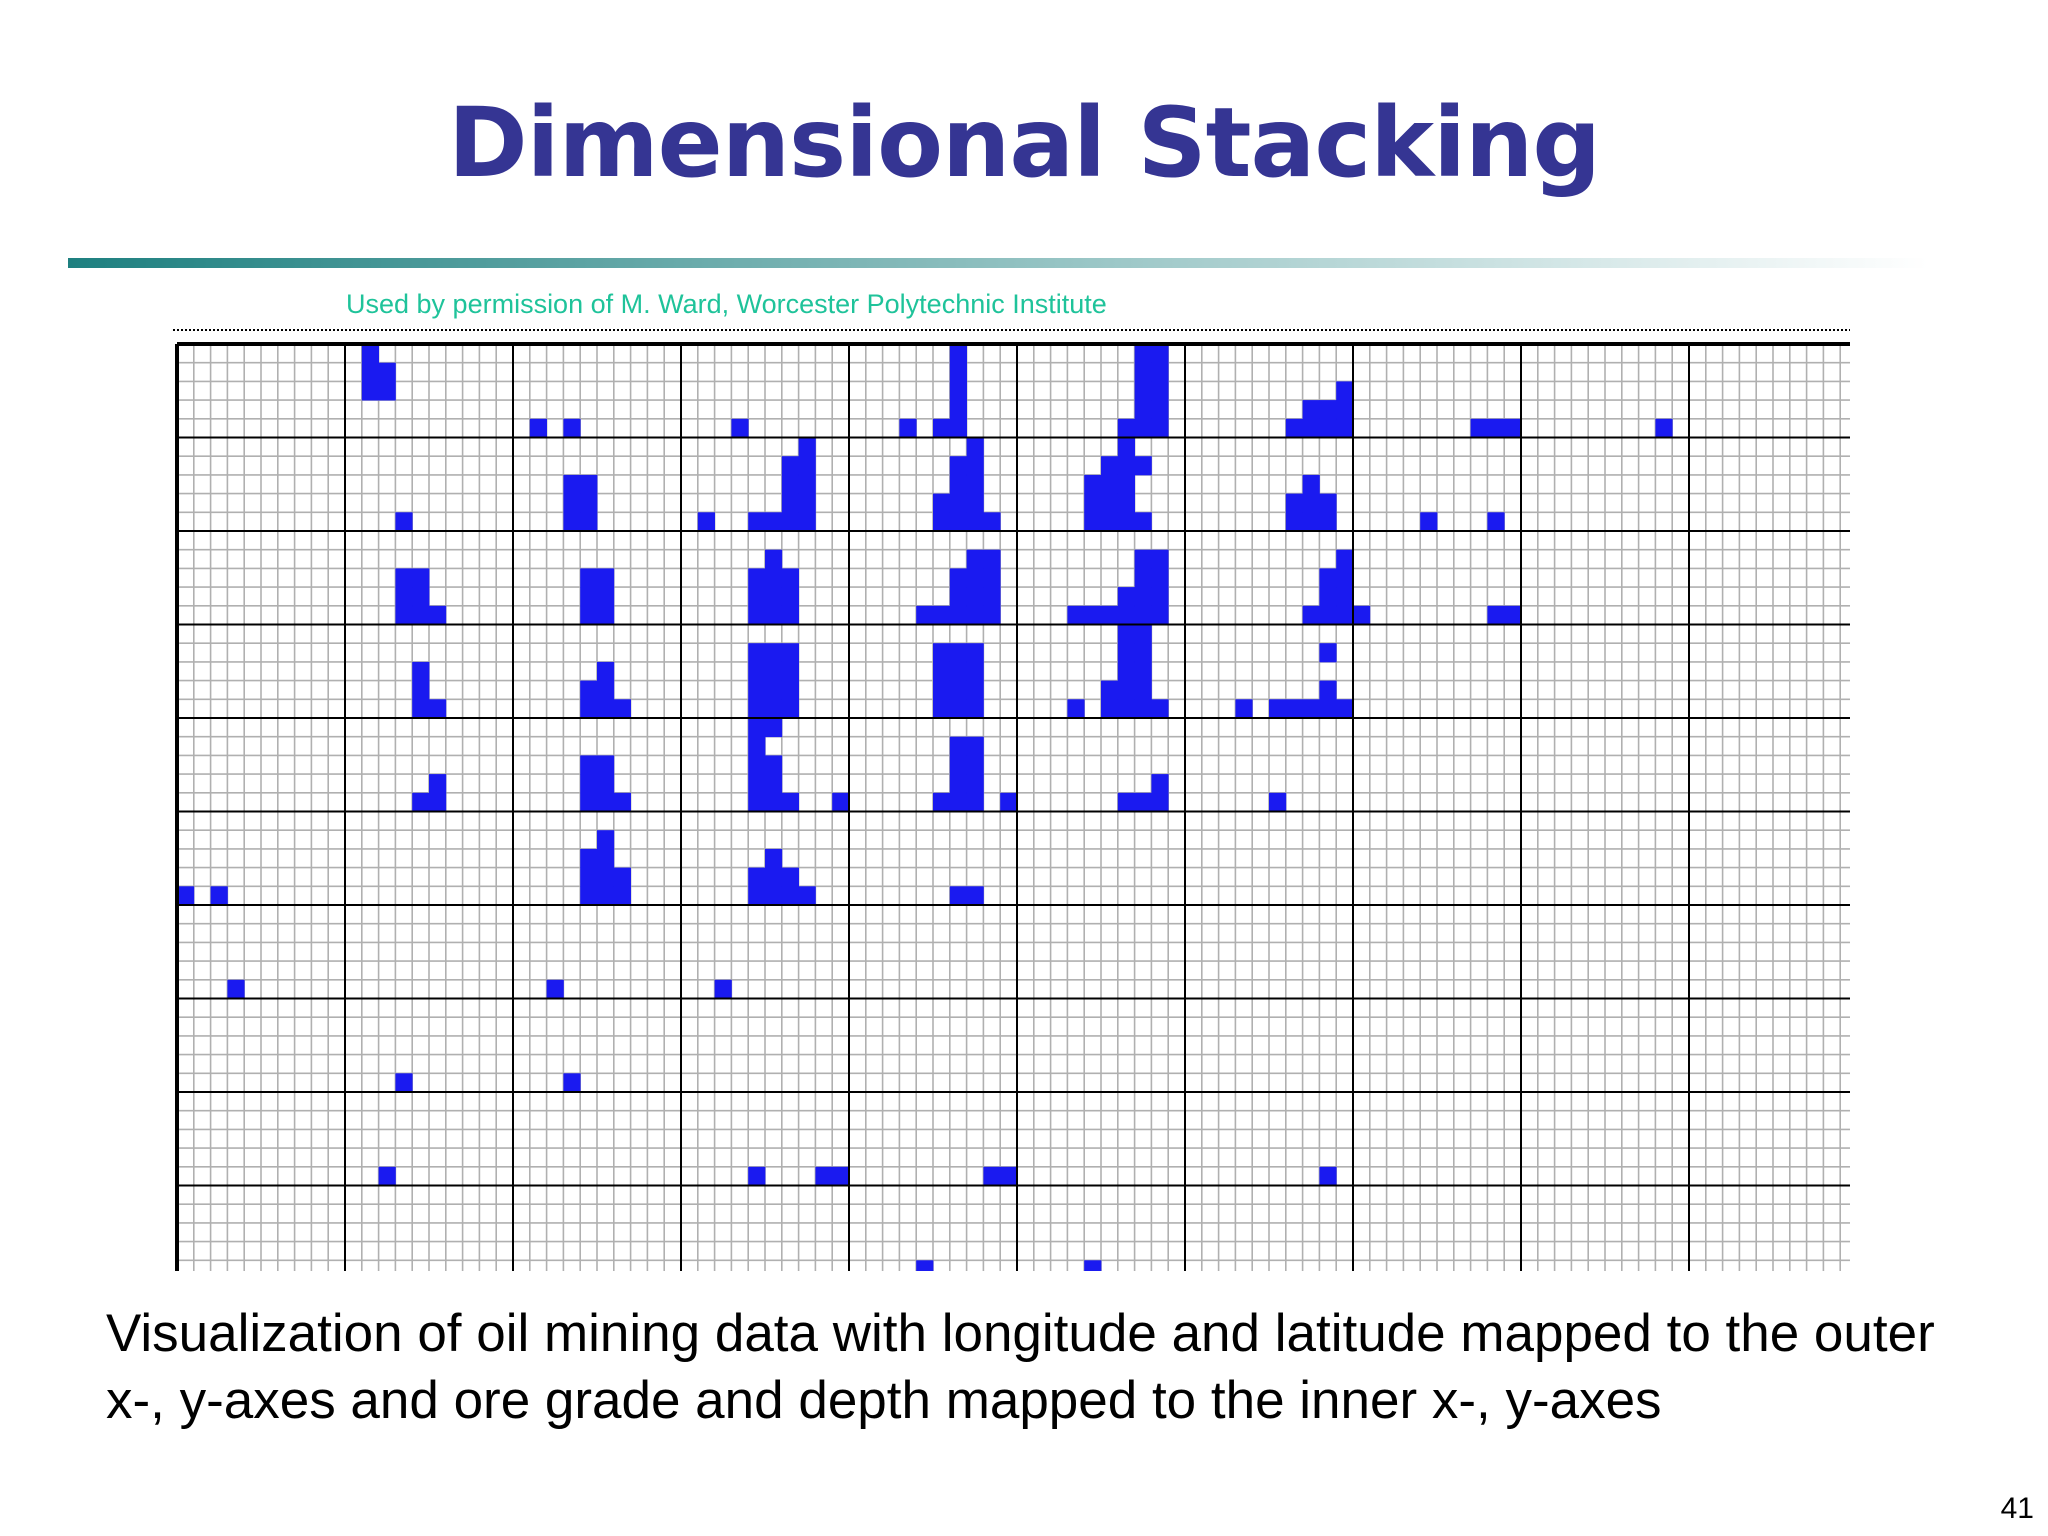  I want to click on slide-title: Dimensional Stacking, so click(1024, 143).